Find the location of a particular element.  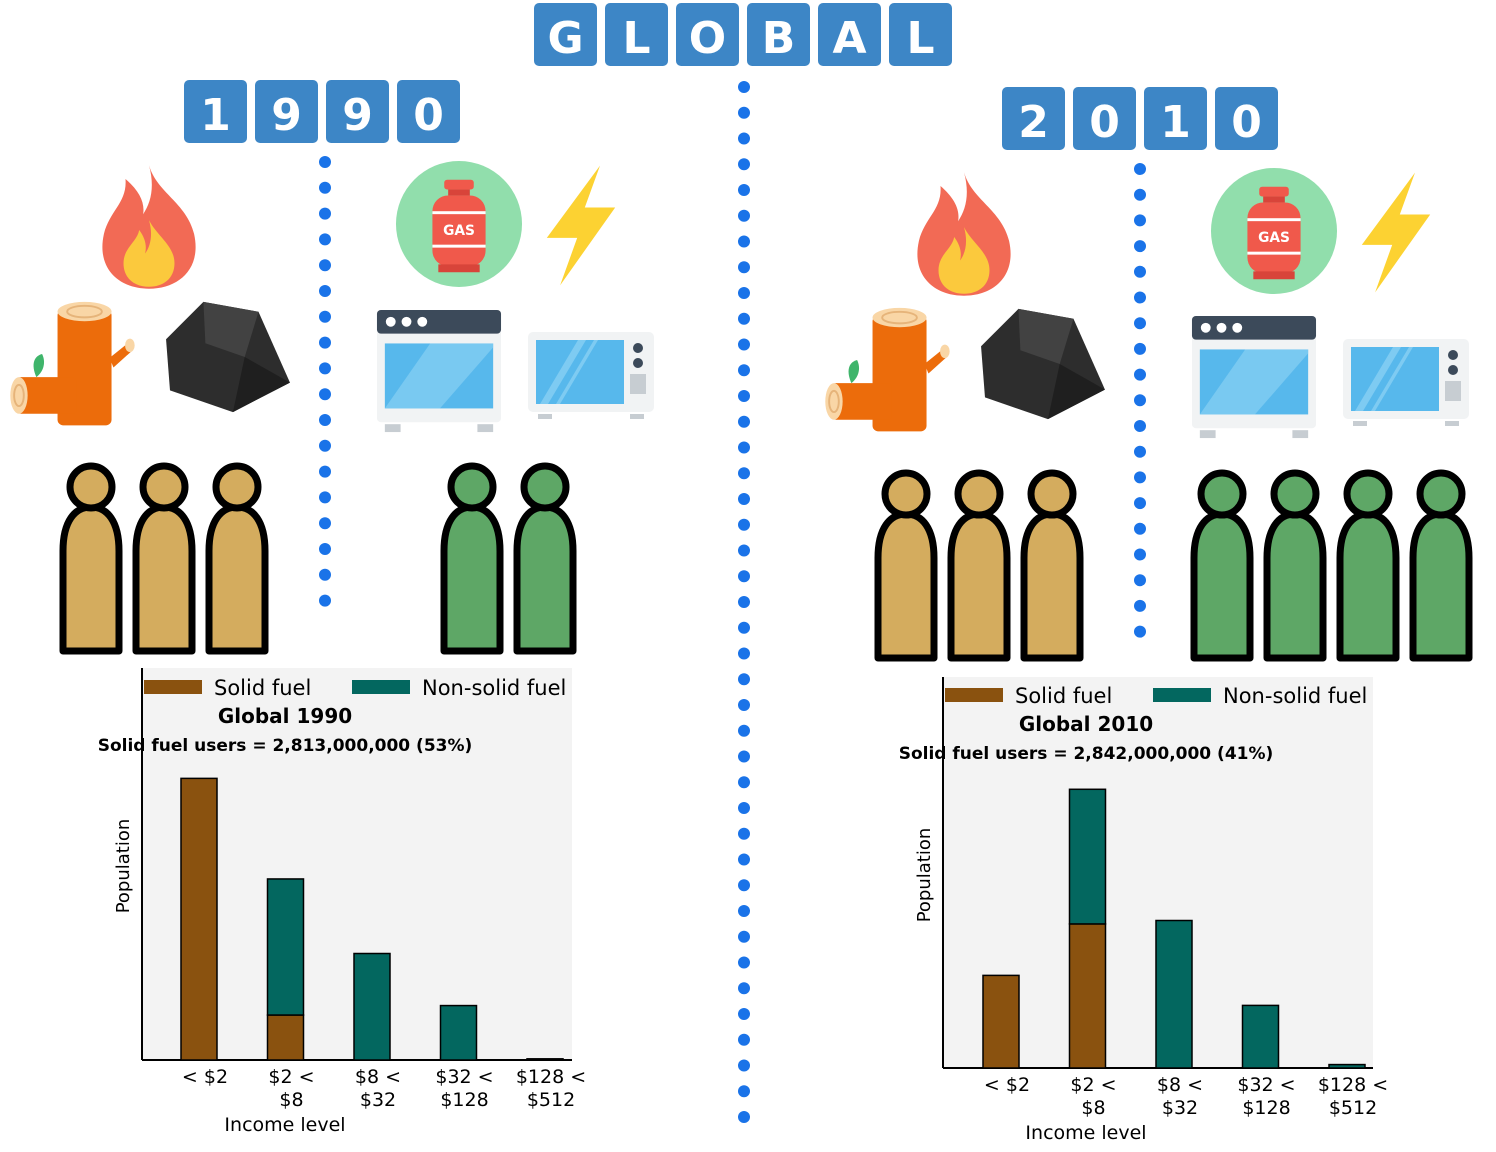

y-axis-label: Population is located at coordinates (123, 866).